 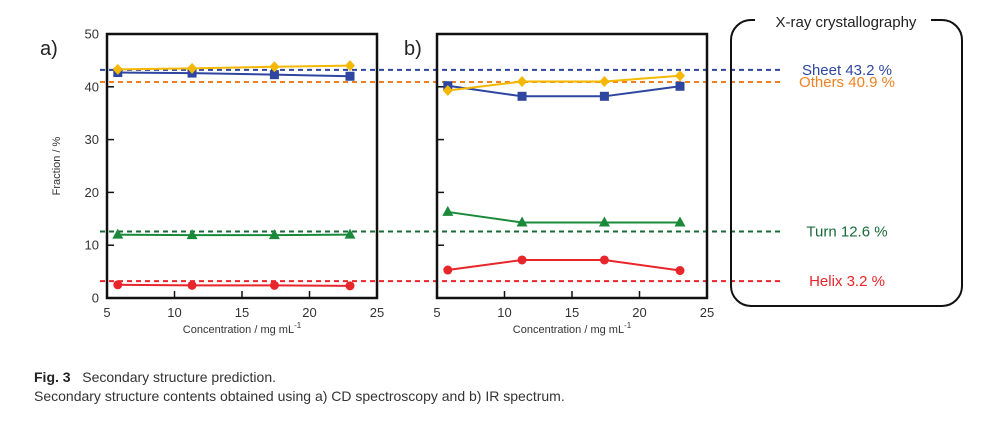 I want to click on panel-b-series, so click(x=564, y=173).